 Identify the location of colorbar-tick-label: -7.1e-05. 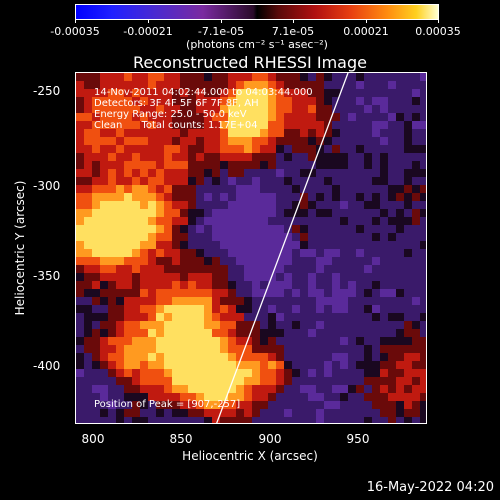
(221, 31).